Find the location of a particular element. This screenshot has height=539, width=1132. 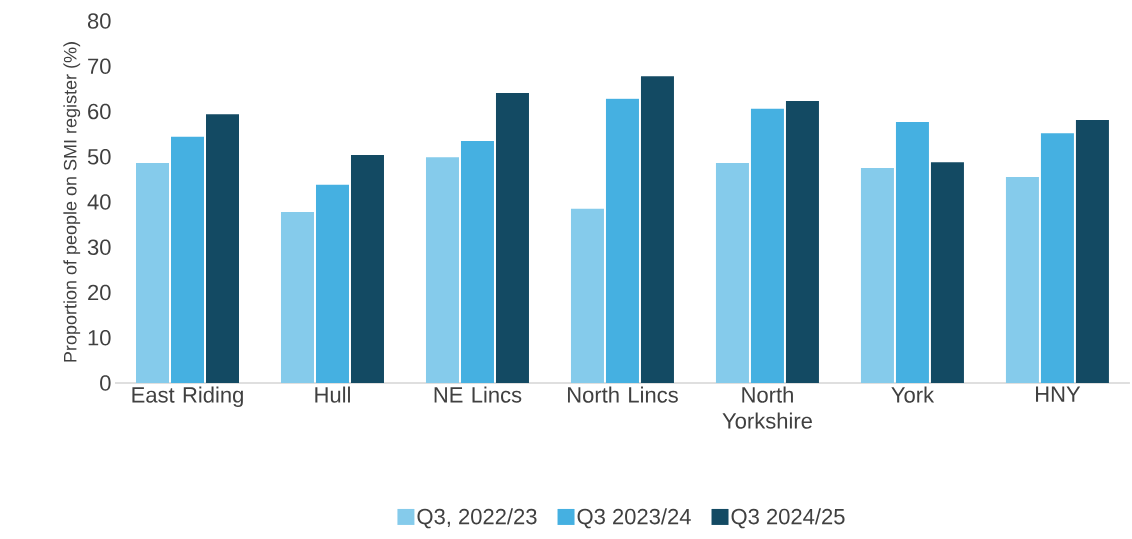

y-tick-label: 50 is located at coordinates (99, 156).